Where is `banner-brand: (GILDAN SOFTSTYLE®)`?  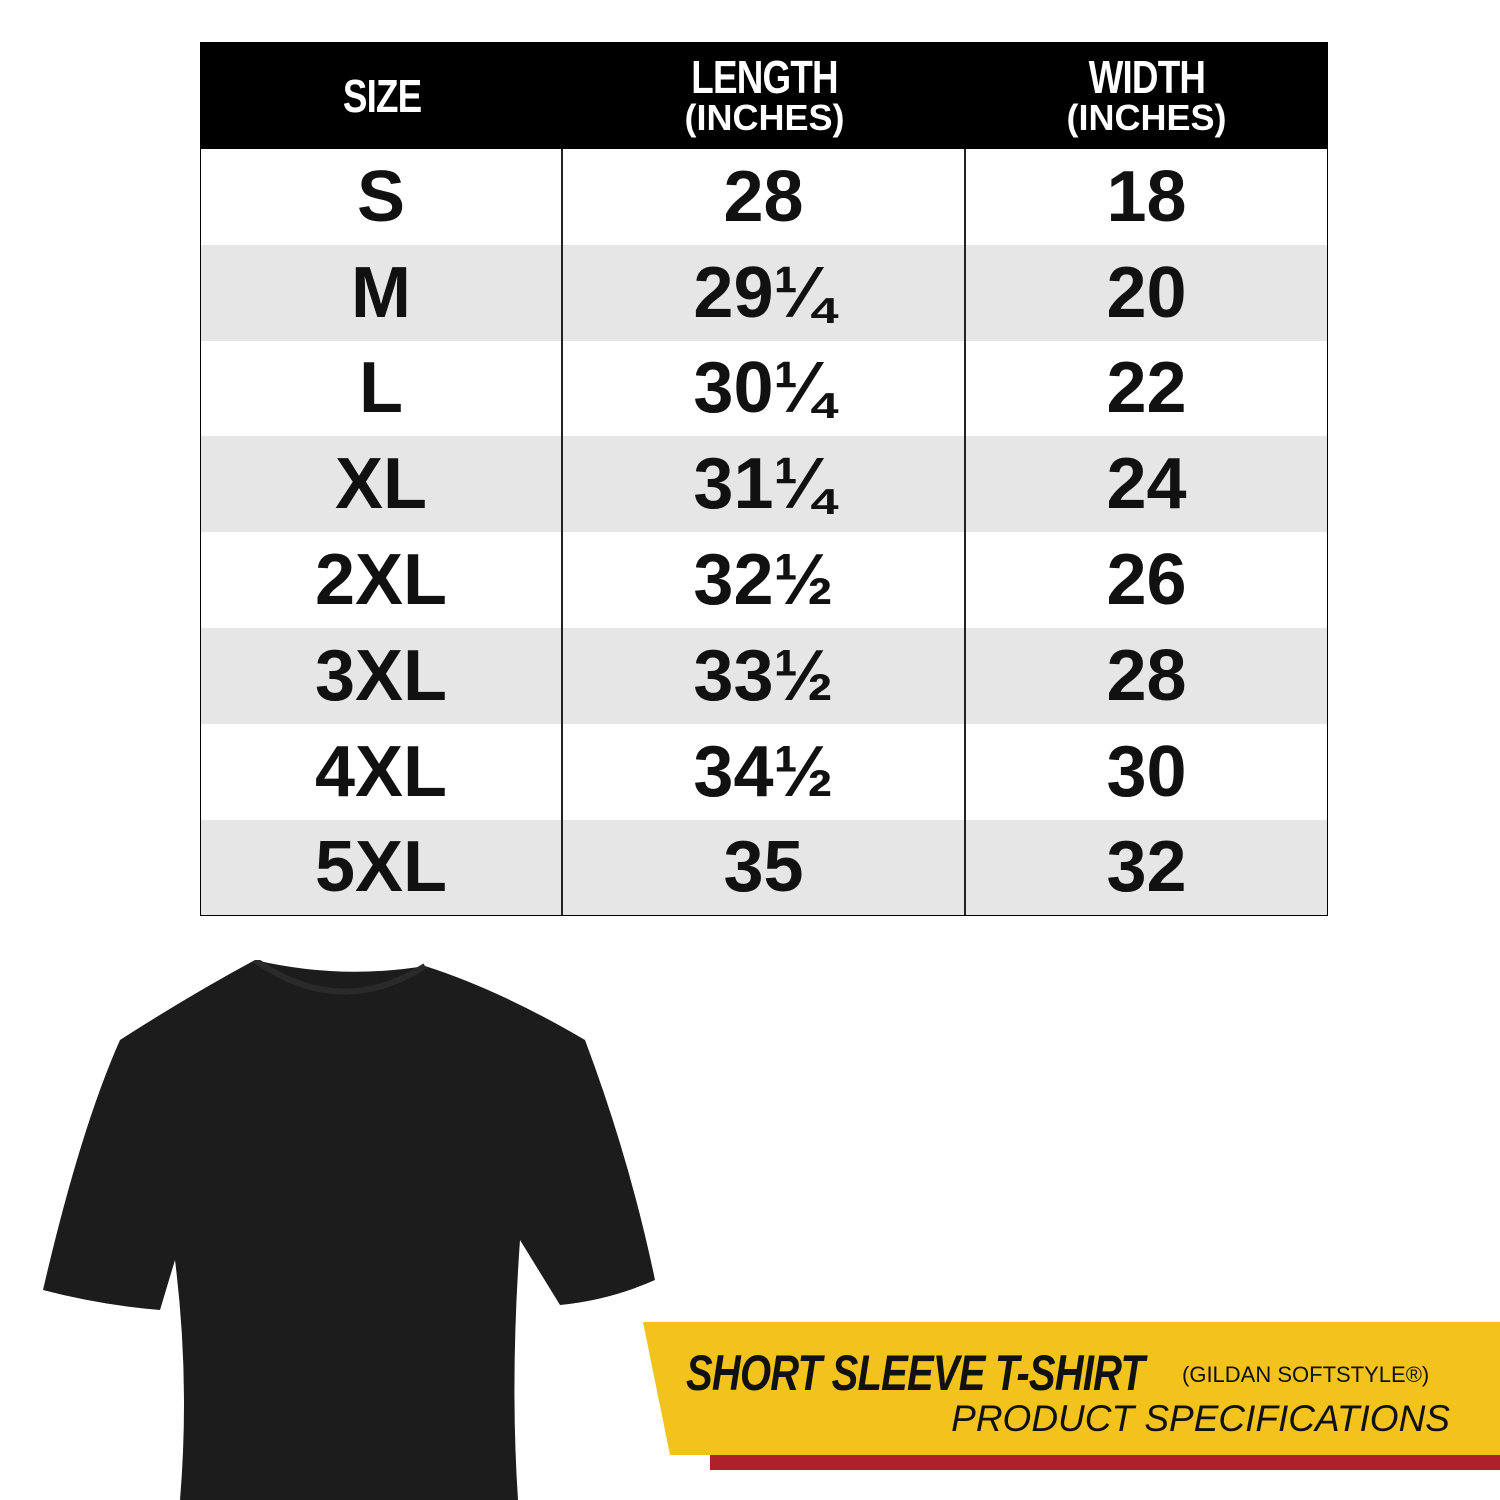
banner-brand: (GILDAN SOFTSTYLE®) is located at coordinates (1306, 1374).